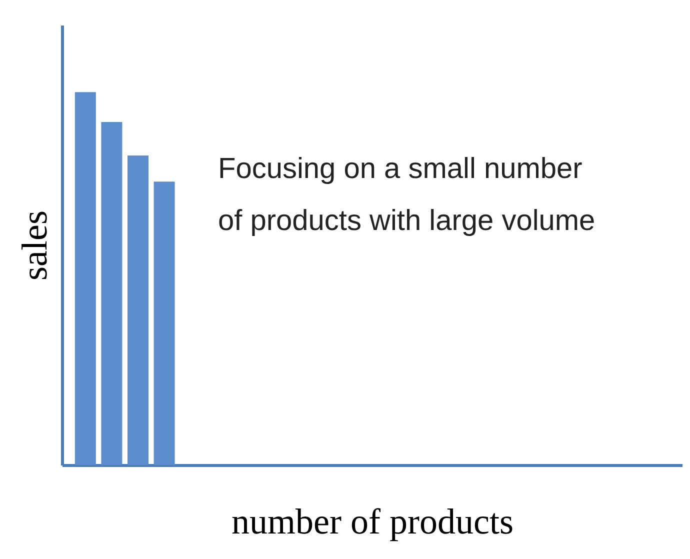 This screenshot has height=559, width=690. Describe the element at coordinates (373, 522) in the screenshot. I see `x-axis-title: number of products` at that location.